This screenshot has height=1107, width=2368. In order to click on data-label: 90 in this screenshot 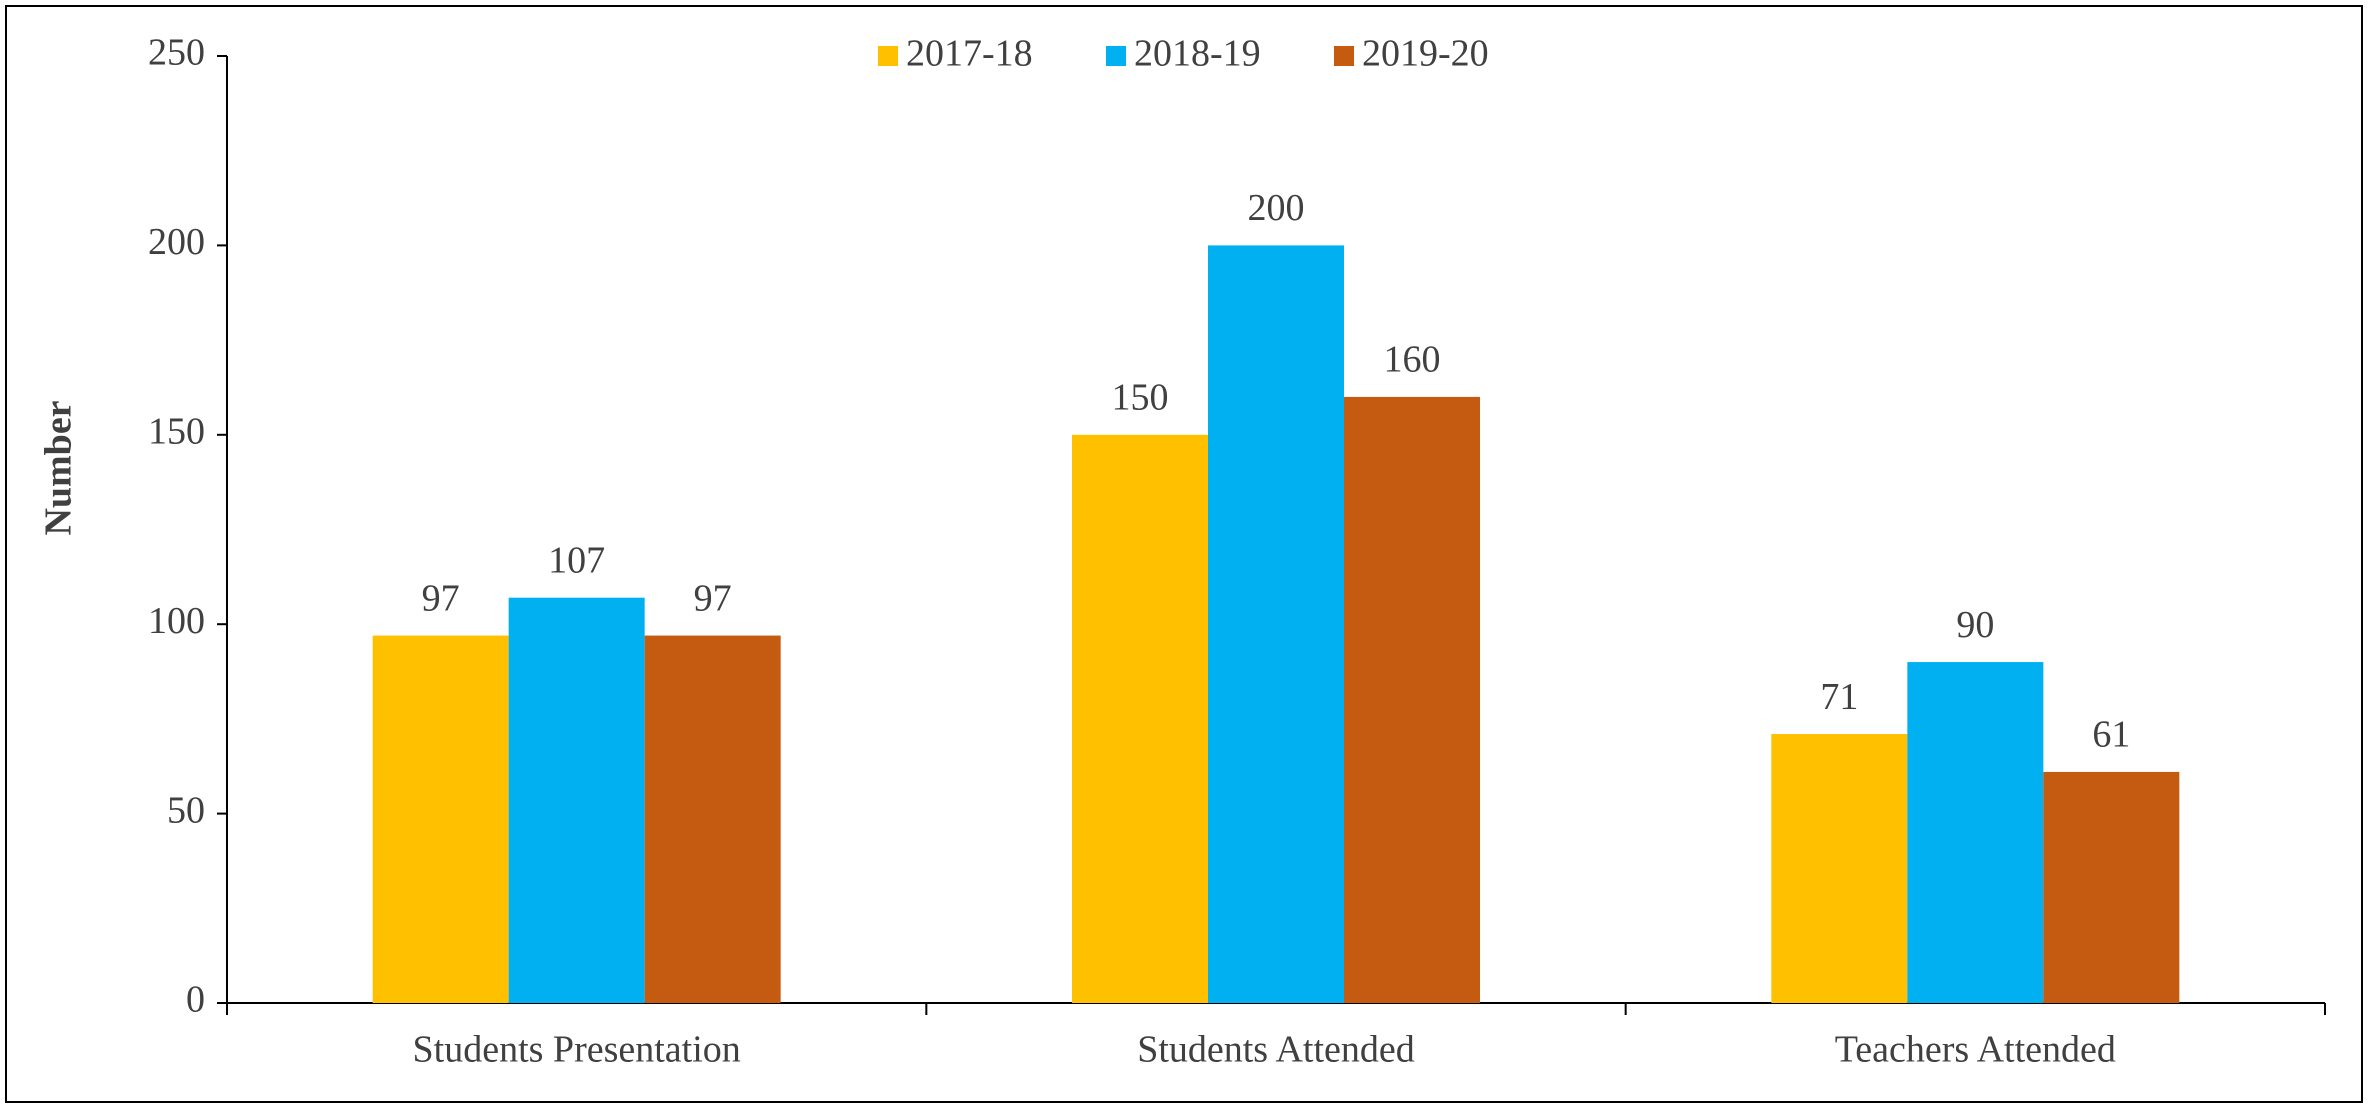, I will do `click(1975, 625)`.